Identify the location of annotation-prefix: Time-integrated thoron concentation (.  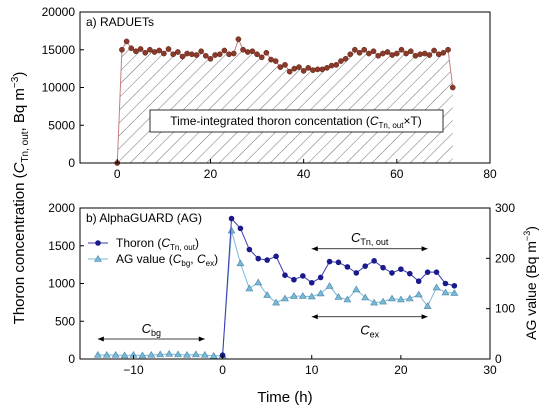
(270, 121).